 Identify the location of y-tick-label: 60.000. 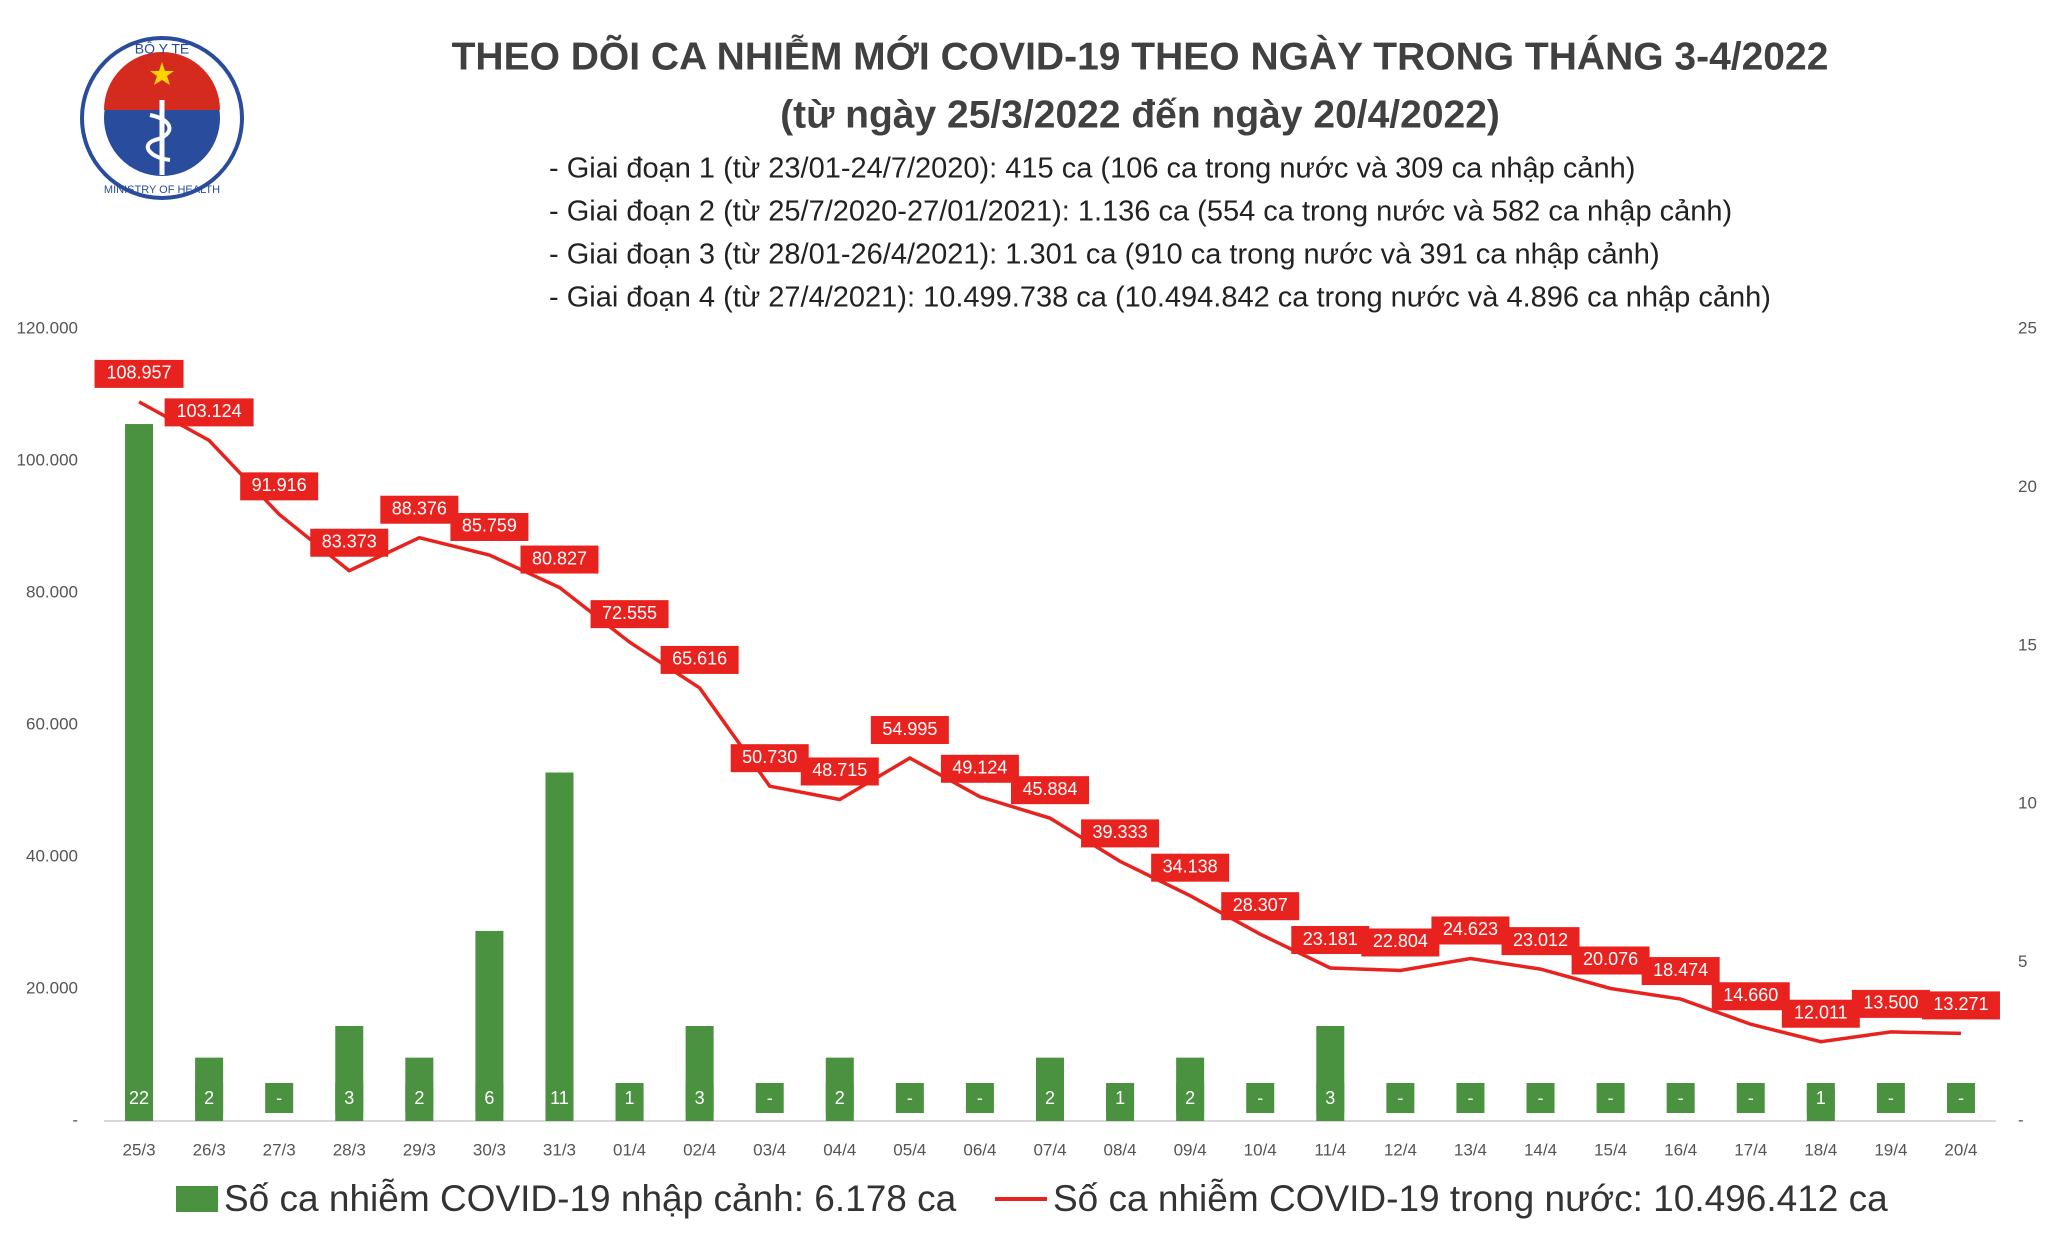
(52, 723).